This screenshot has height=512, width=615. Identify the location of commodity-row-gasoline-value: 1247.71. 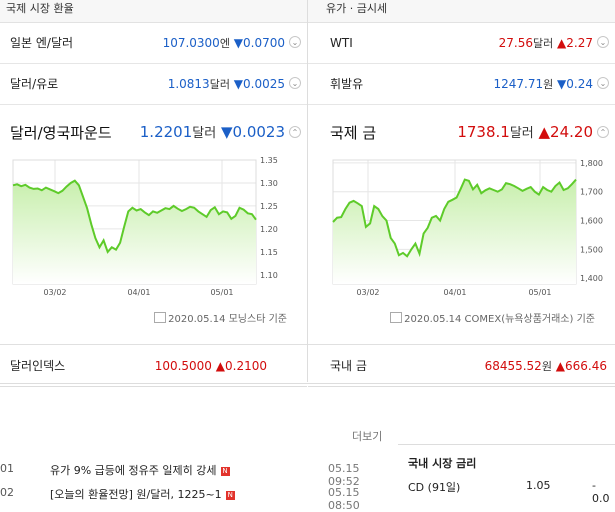
(518, 84).